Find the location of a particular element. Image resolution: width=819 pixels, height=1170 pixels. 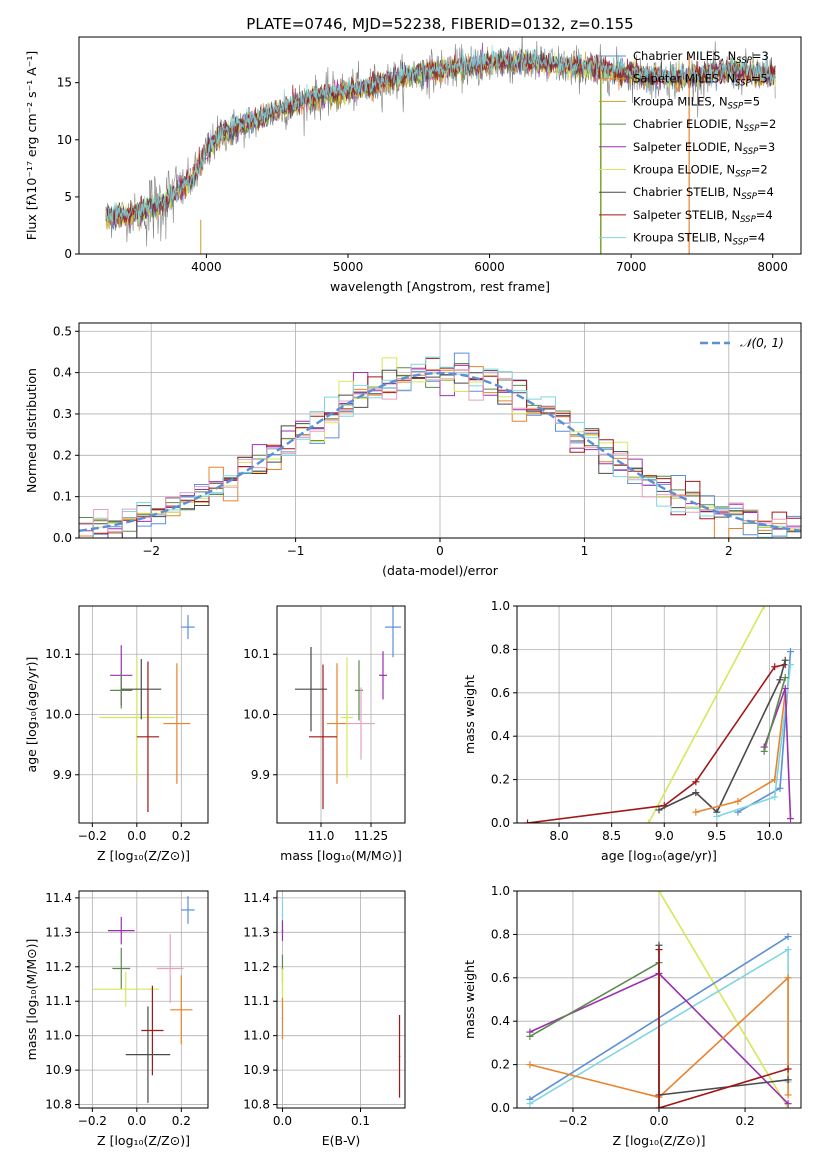

weight_vs_age-plot-area is located at coordinates (659, 714).